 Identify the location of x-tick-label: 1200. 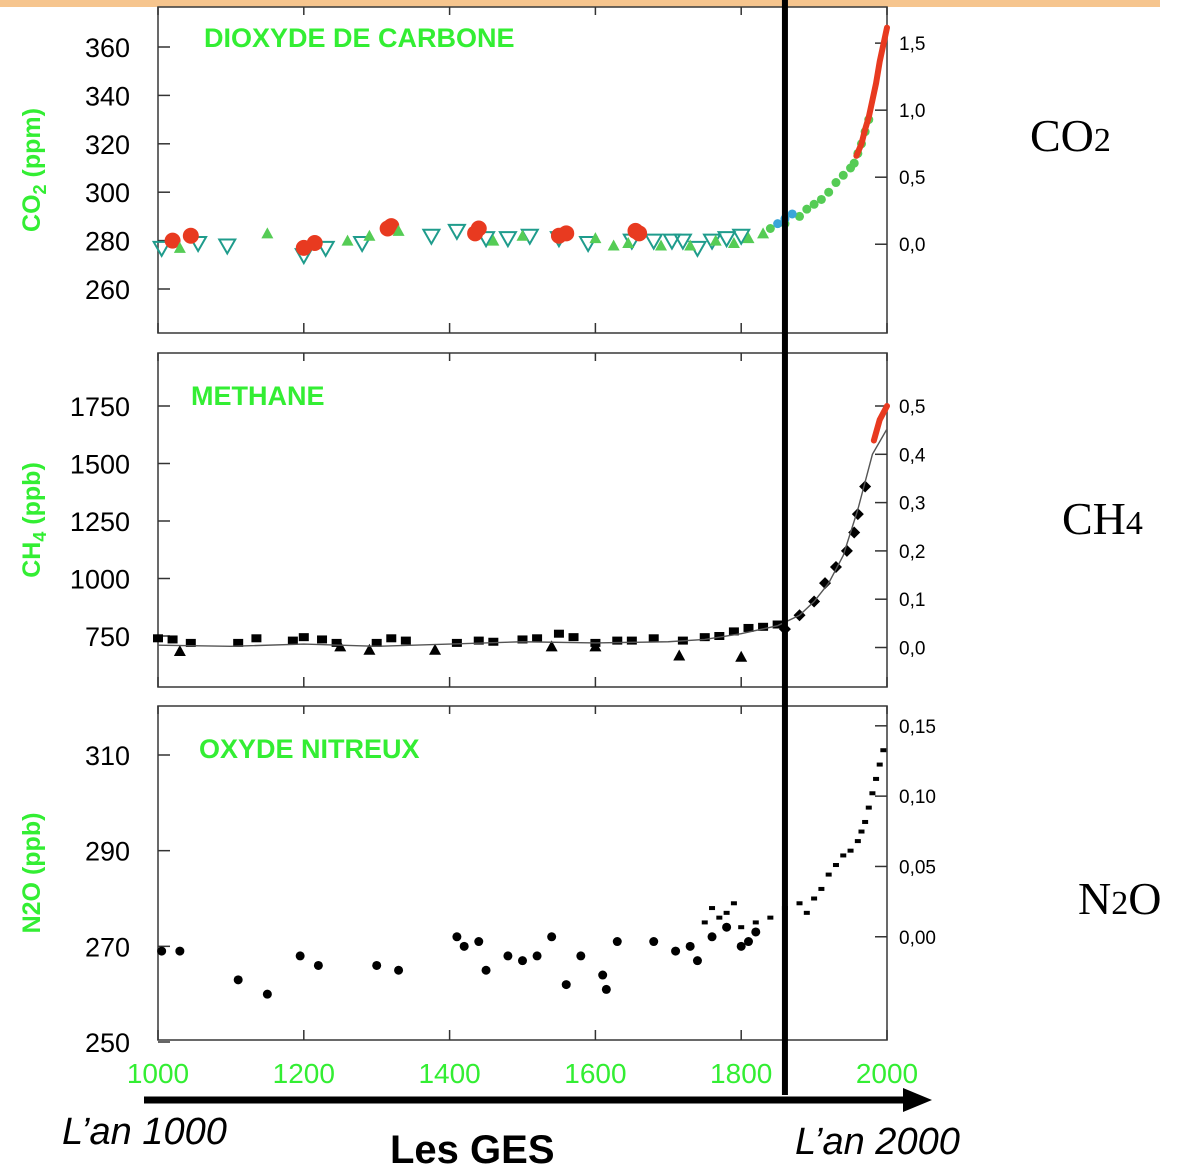
(304, 1073).